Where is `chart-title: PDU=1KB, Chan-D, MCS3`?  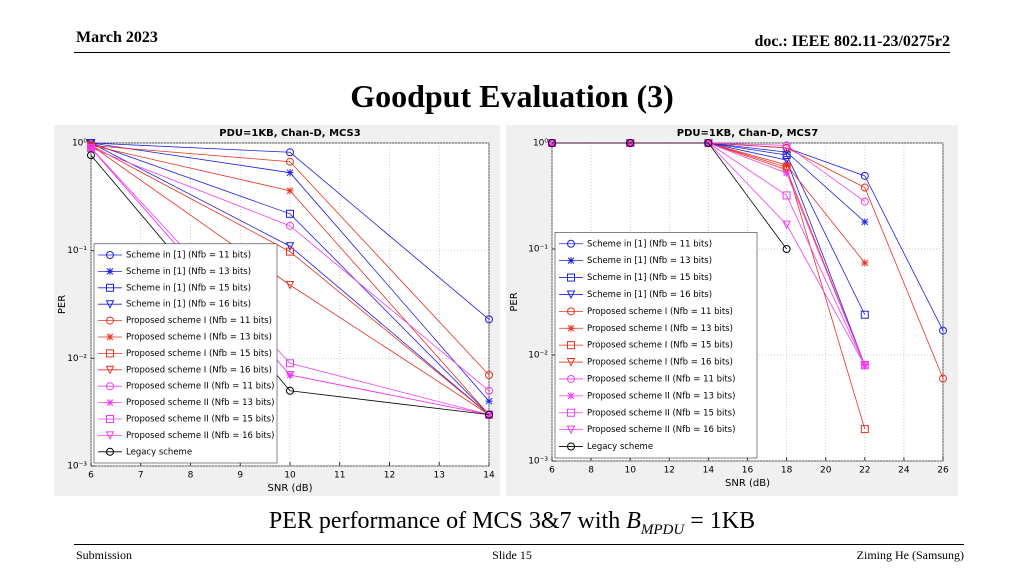 chart-title: PDU=1KB, Chan-D, MCS3 is located at coordinates (289, 133).